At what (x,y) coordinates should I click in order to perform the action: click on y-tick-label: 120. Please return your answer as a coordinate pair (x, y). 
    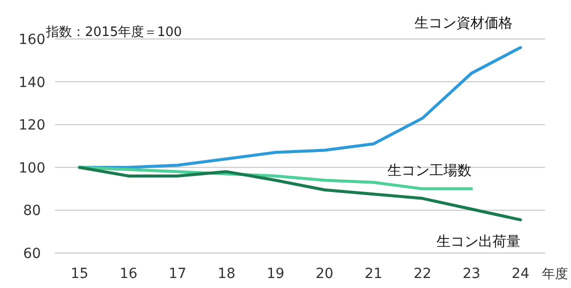
    Looking at the image, I should click on (32, 126).